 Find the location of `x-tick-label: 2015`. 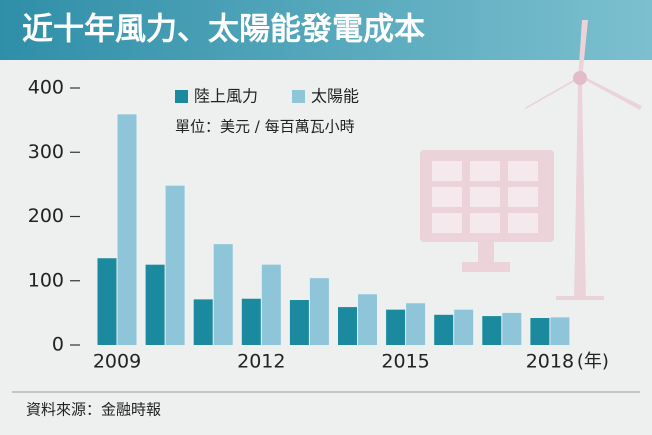

x-tick-label: 2015 is located at coordinates (405, 362).